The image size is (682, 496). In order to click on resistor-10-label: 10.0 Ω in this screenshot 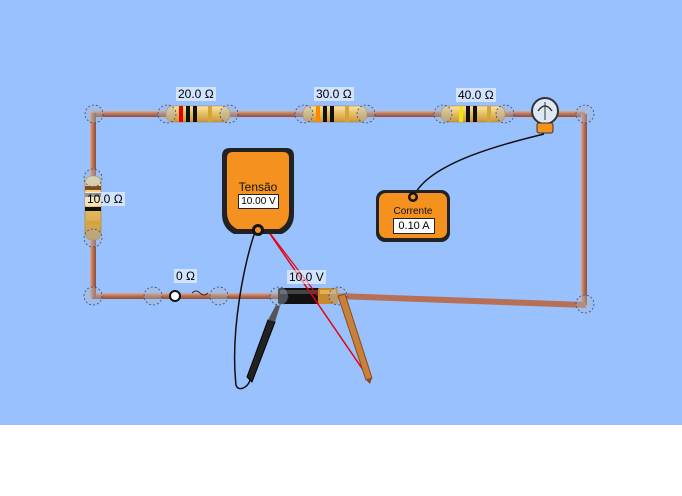, I will do `click(105, 199)`.